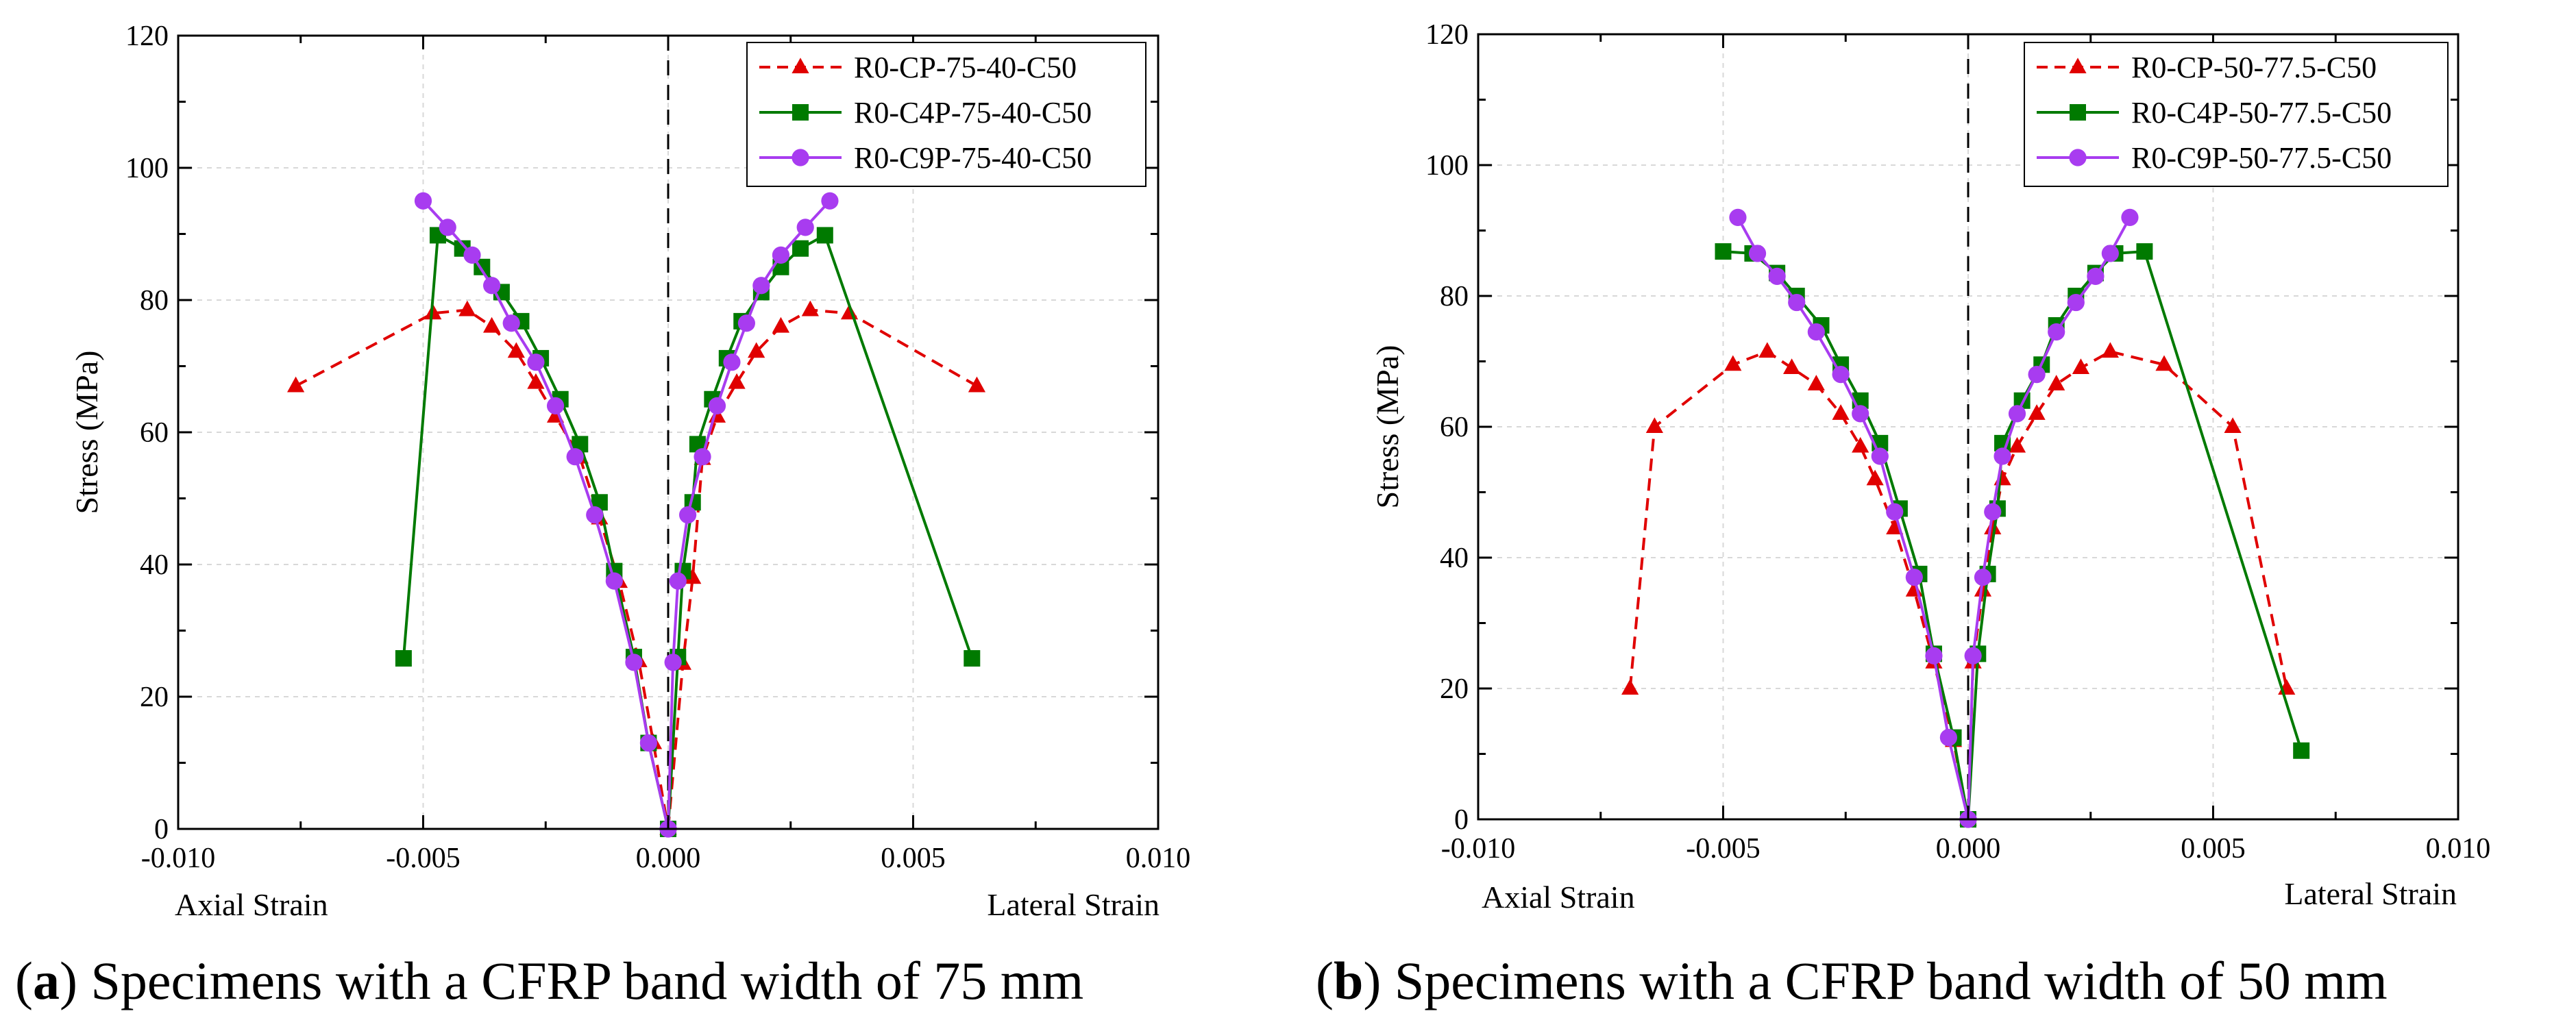  What do you see at coordinates (1799, 584) in the screenshot?
I see `series-line-b-0-axial` at bounding box center [1799, 584].